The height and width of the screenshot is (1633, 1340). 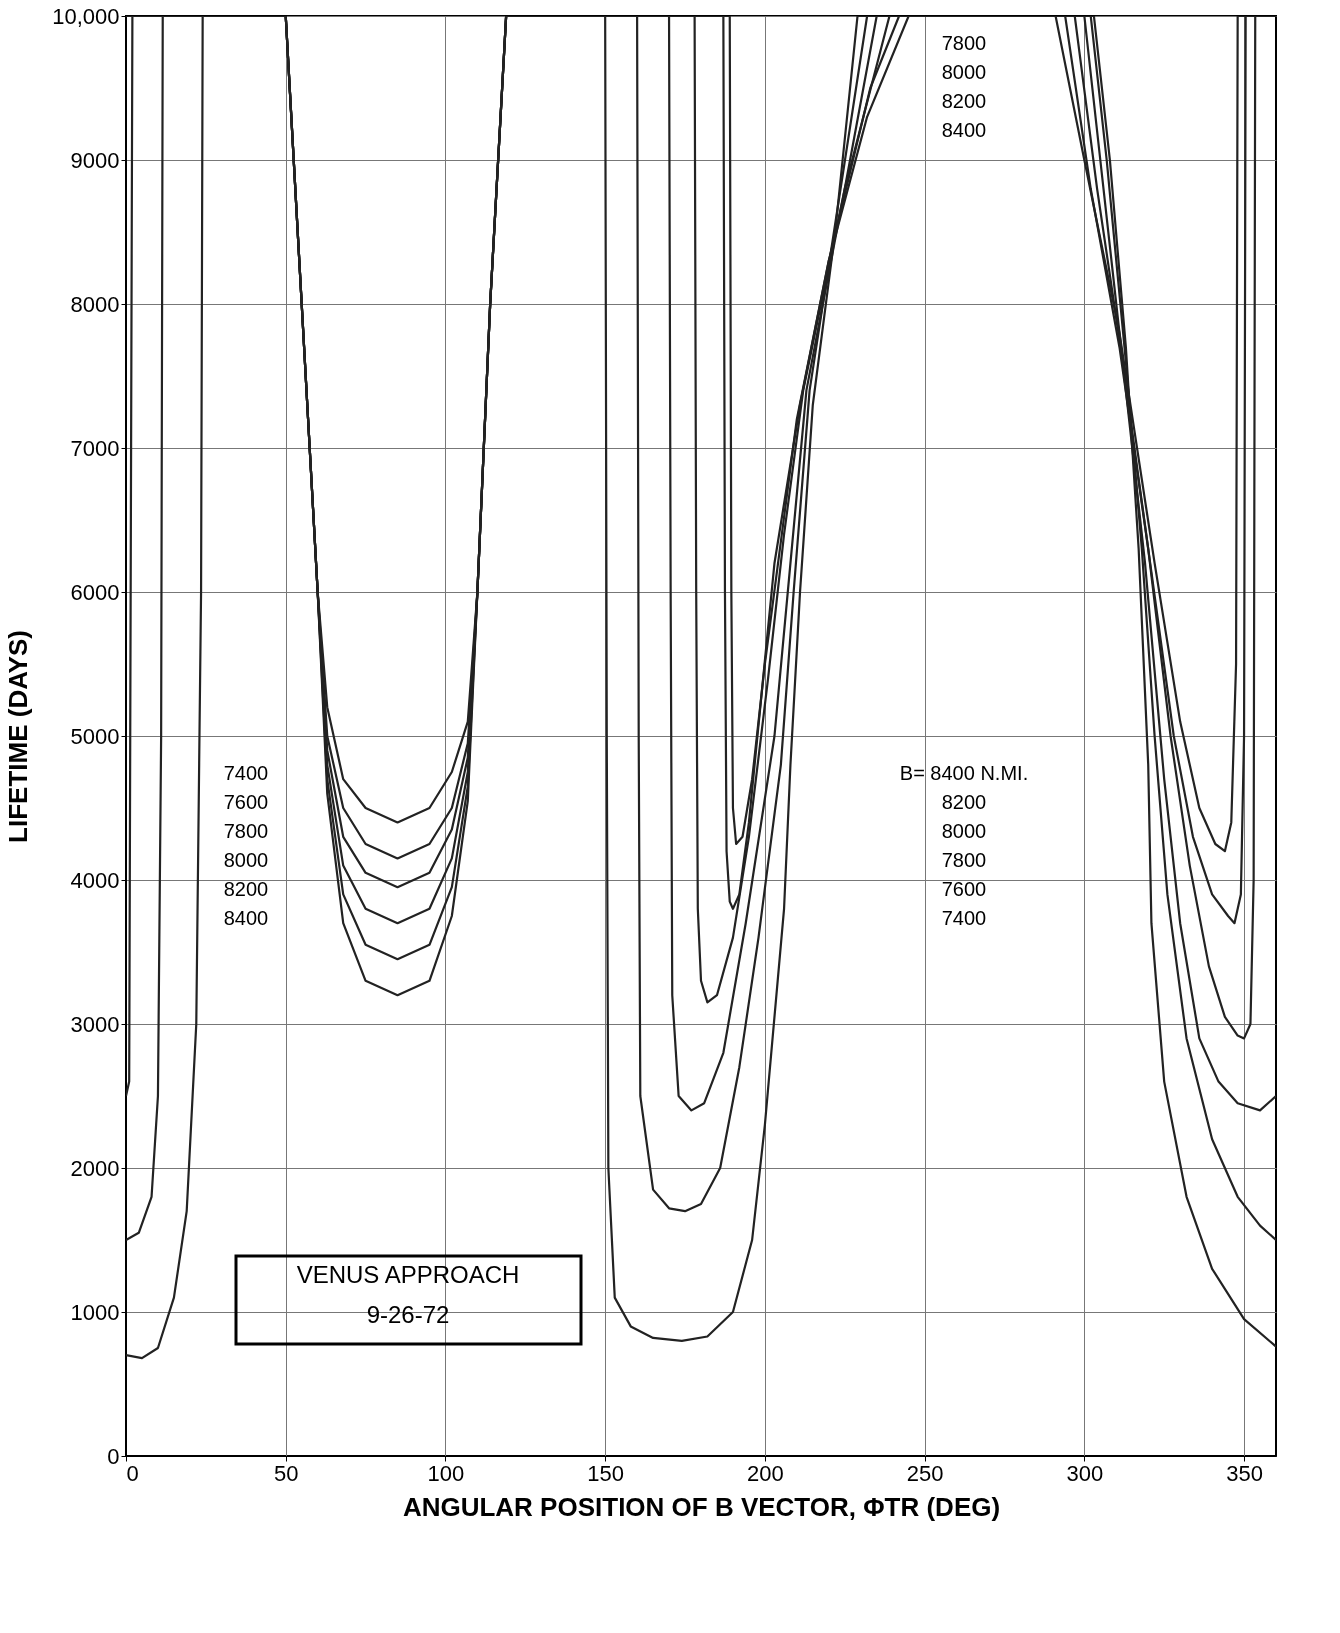 What do you see at coordinates (86, 16) in the screenshot?
I see `y-tick-label: 10,000` at bounding box center [86, 16].